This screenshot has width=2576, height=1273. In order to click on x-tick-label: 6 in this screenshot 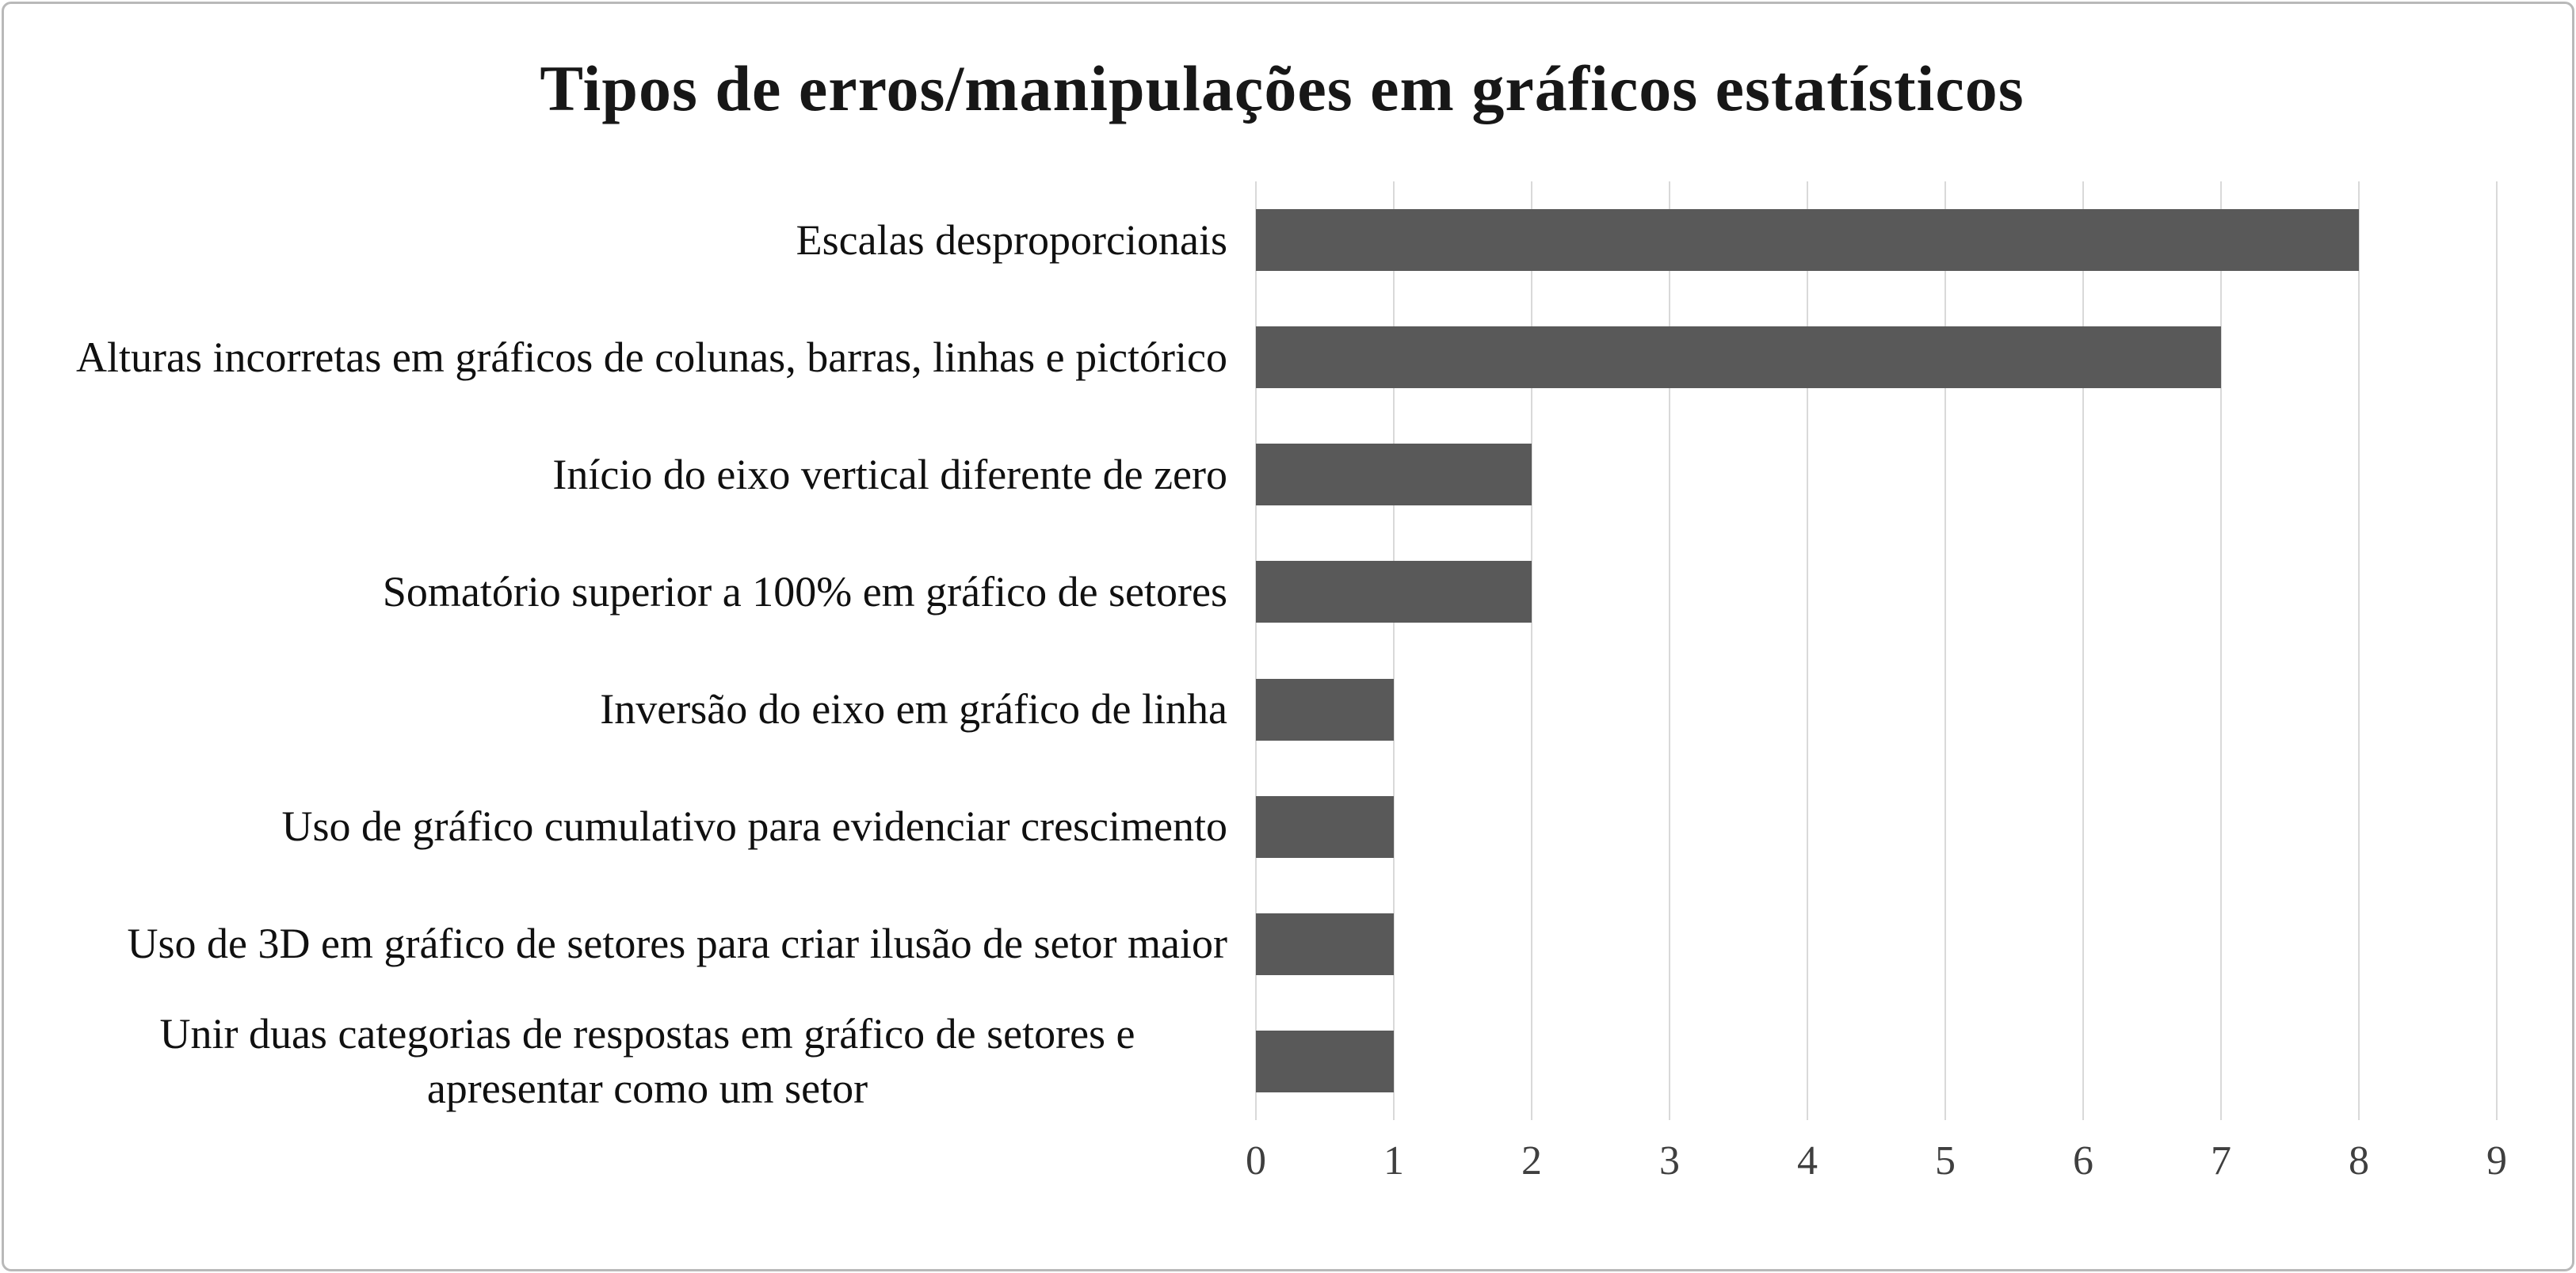, I will do `click(2082, 1160)`.